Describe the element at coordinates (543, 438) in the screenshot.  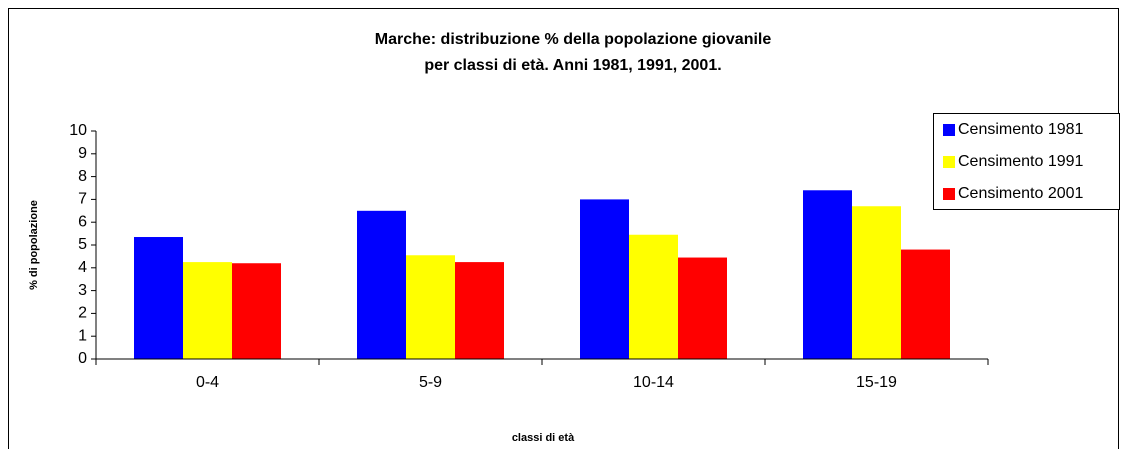
I see `x-axis-label: classi di età` at that location.